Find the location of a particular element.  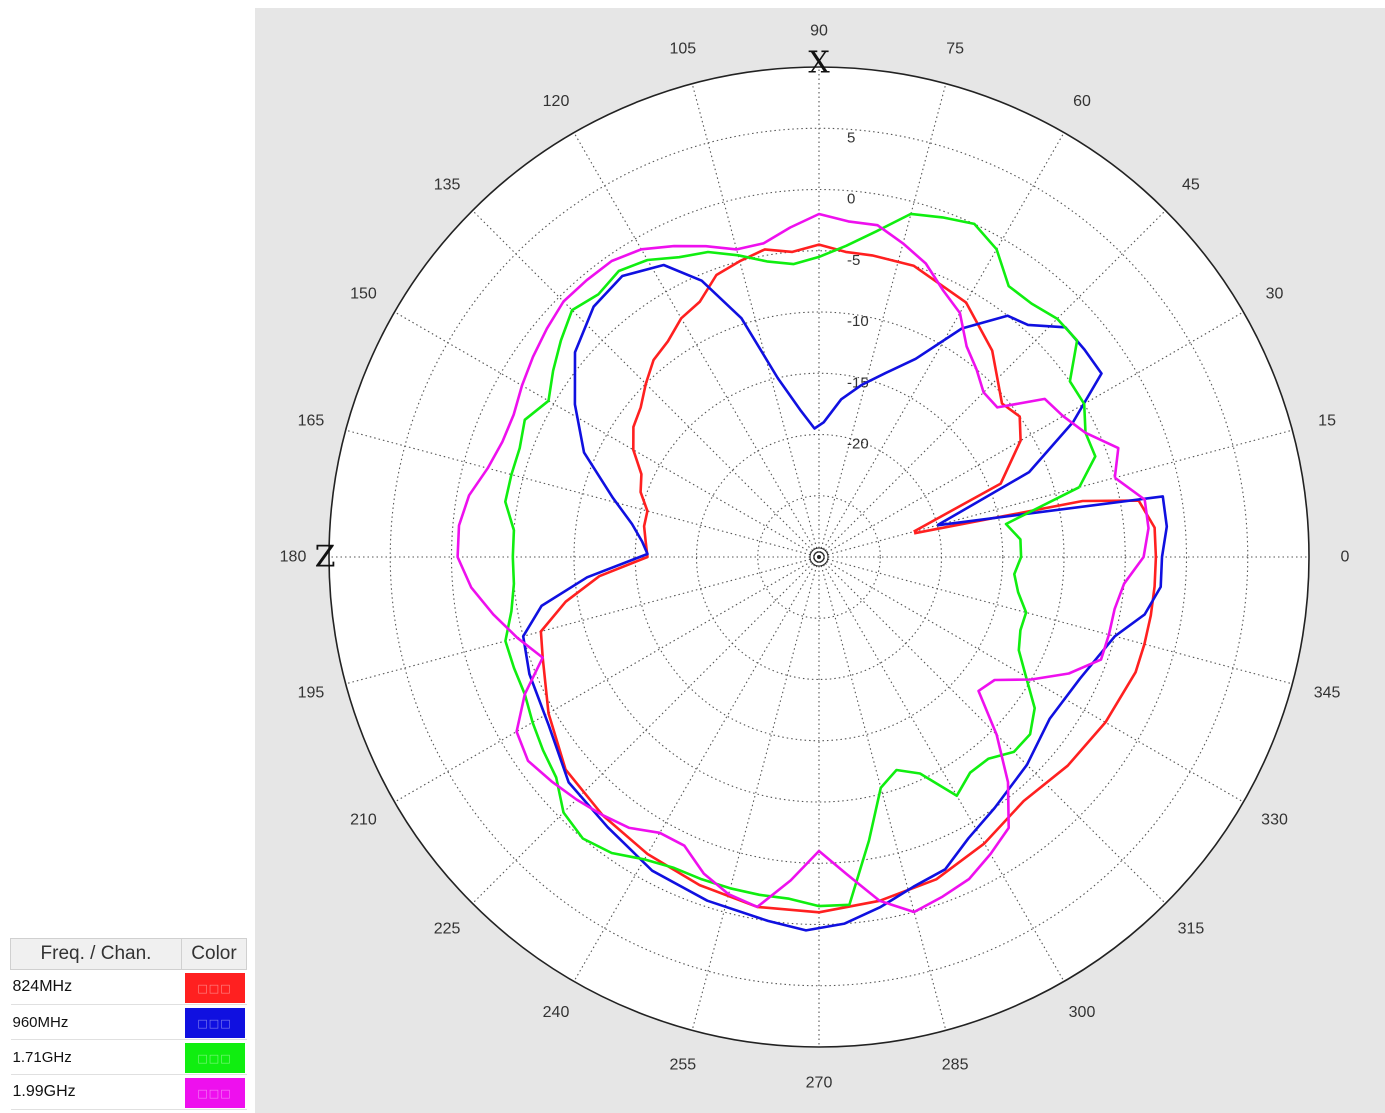

angle-tick-label: 345 is located at coordinates (1327, 693).